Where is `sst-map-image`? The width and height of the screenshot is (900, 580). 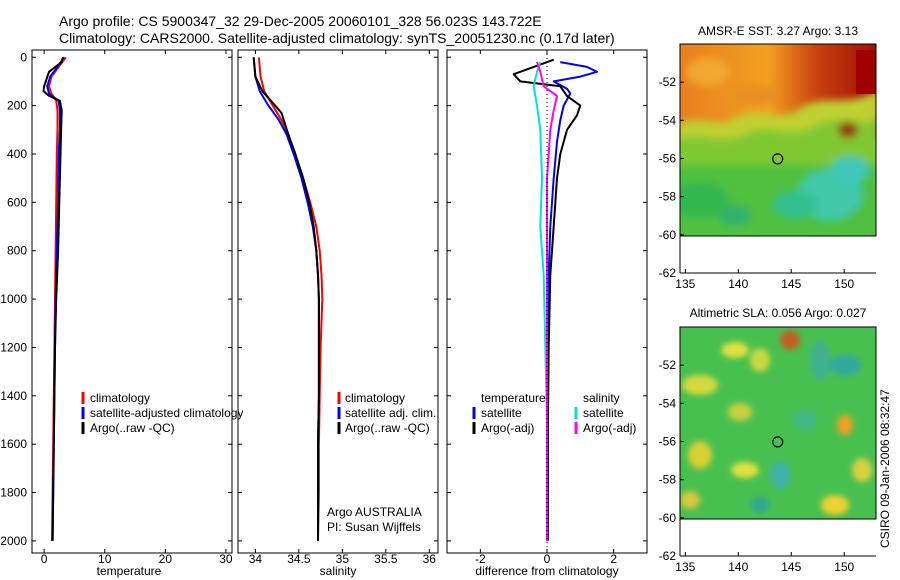 sst-map-image is located at coordinates (778, 140).